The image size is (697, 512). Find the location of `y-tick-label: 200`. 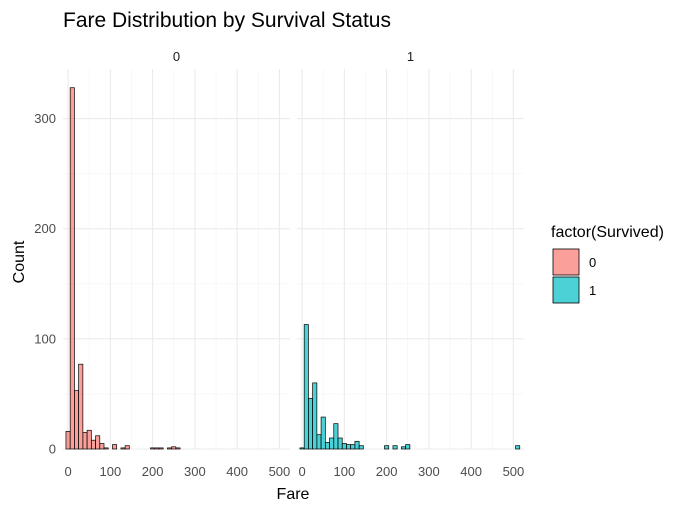

y-tick-label: 200 is located at coordinates (45, 228).